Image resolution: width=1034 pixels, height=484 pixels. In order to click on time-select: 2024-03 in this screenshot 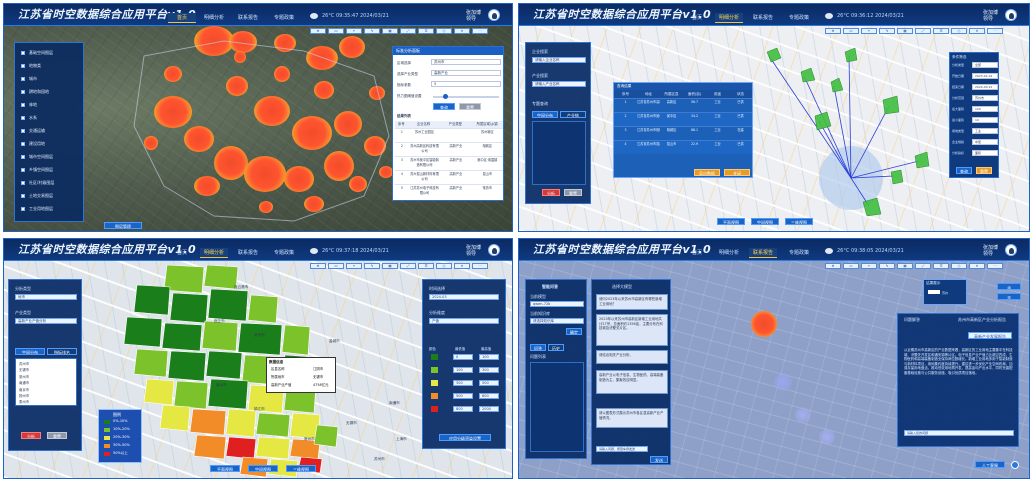, I will do `click(464, 297)`.